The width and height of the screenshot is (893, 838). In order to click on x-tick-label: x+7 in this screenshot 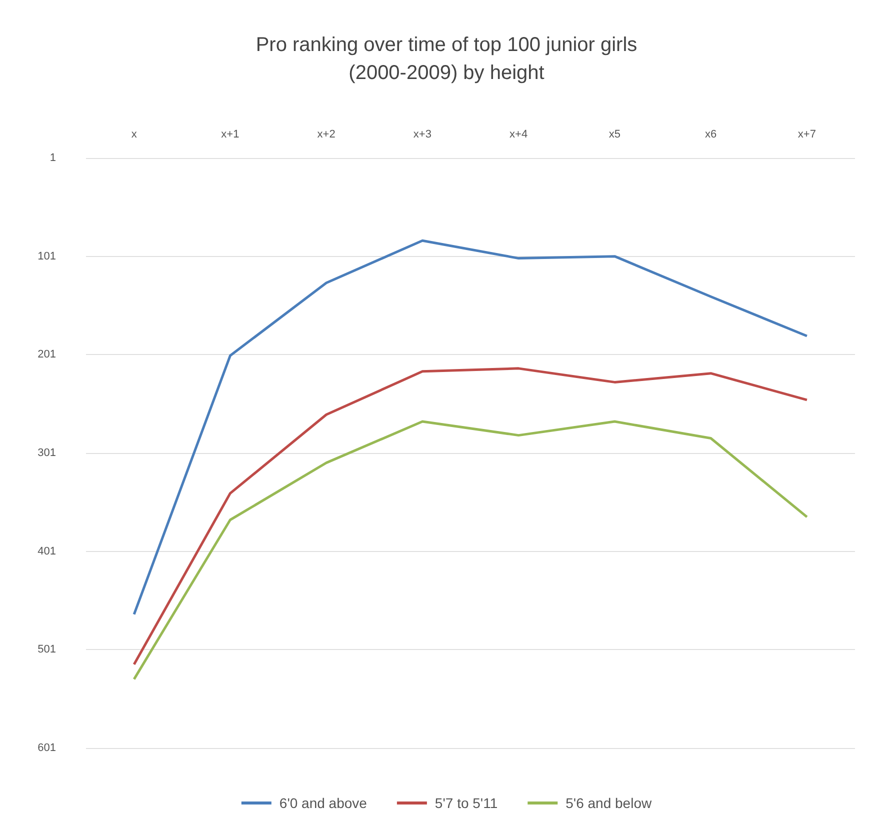, I will do `click(807, 134)`.